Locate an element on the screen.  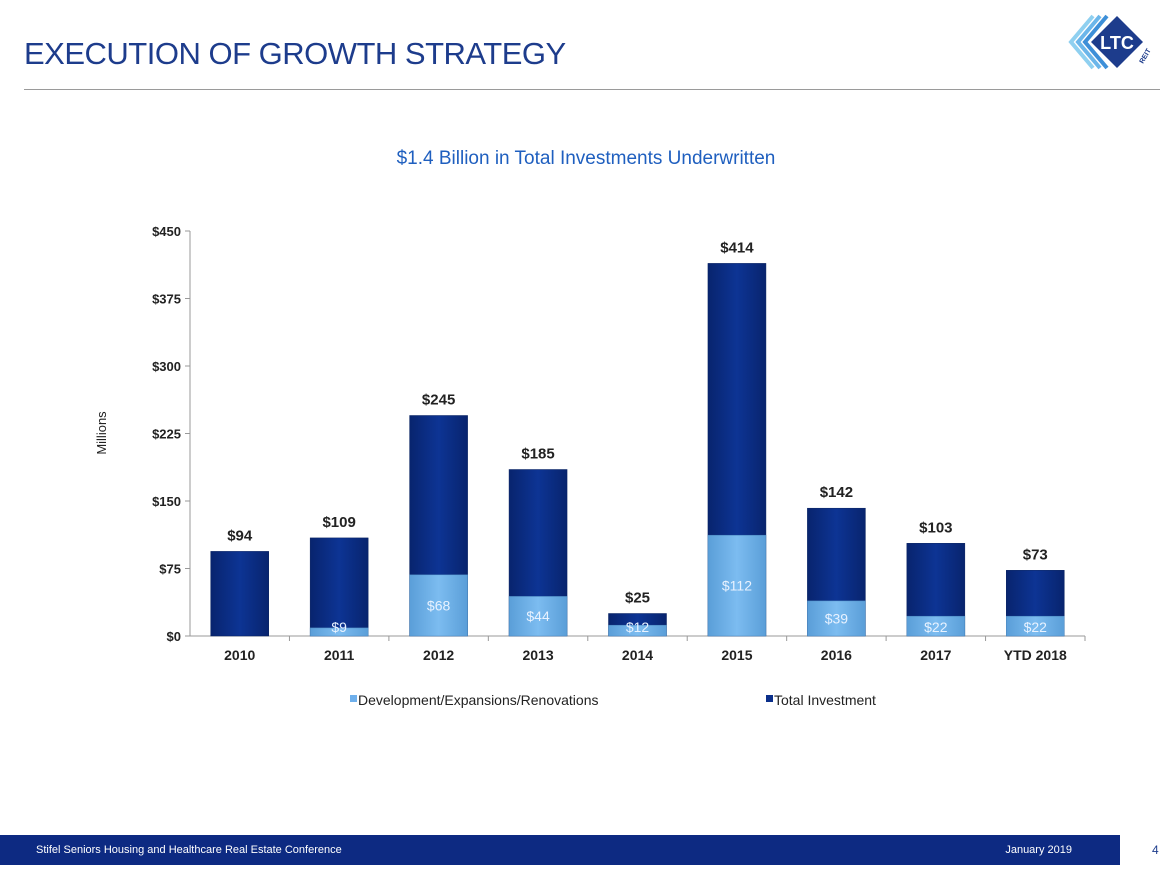
x-tick-label: 2010 is located at coordinates (239, 655).